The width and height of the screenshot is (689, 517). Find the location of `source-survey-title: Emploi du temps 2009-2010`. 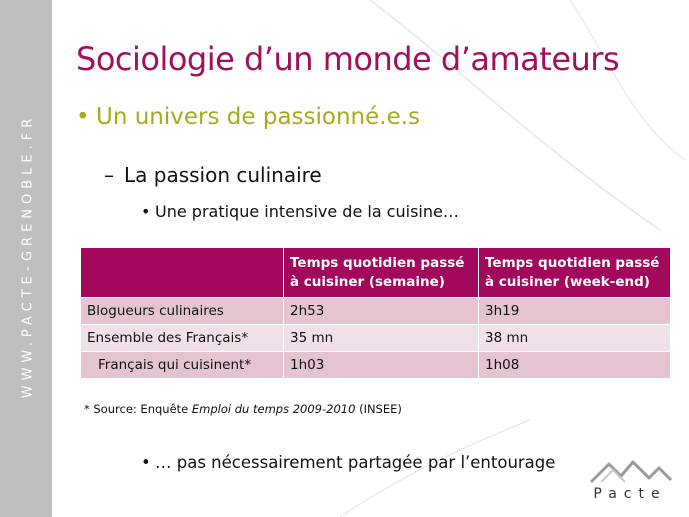

source-survey-title: Emploi du temps 2009-2010 is located at coordinates (273, 409).